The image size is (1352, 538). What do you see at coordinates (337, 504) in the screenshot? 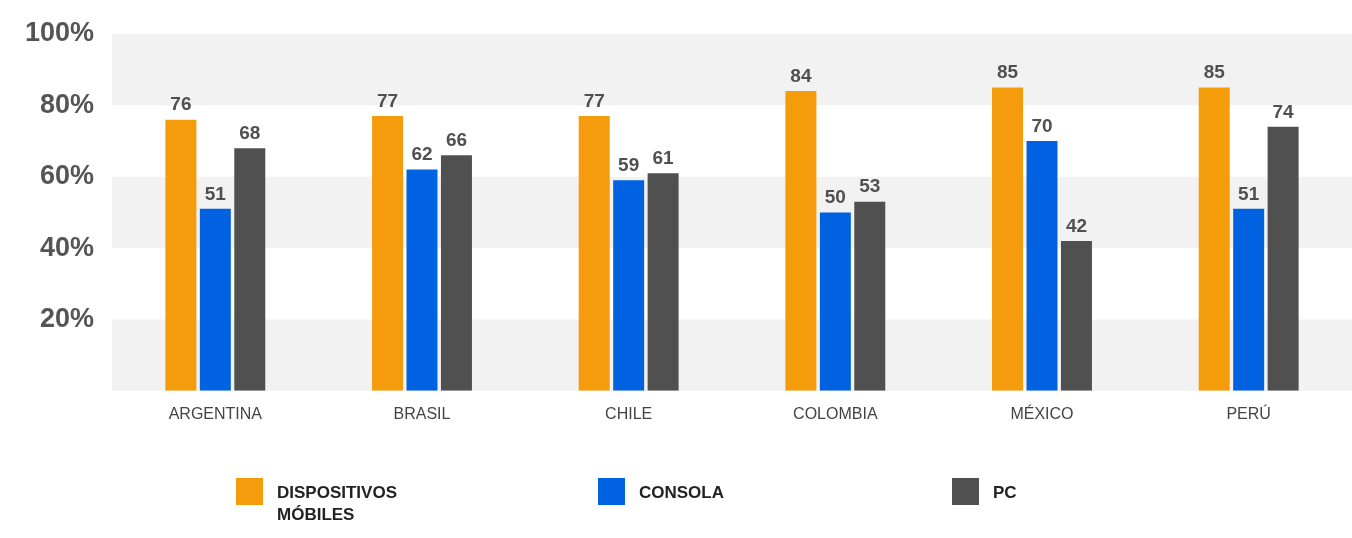
I see `legend-label: DISPOSITIVOS MÓBILES` at bounding box center [337, 504].